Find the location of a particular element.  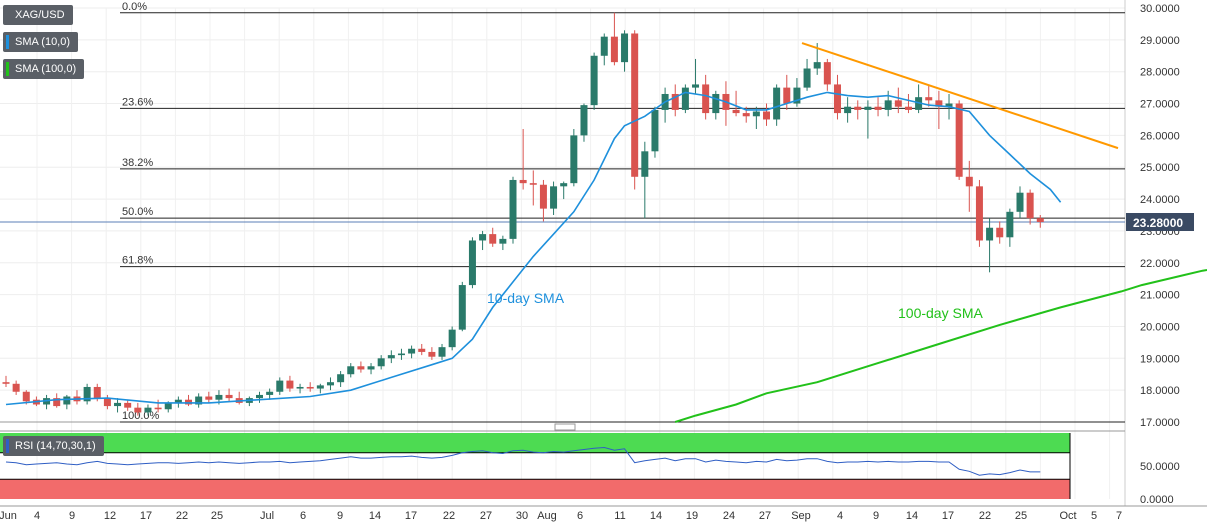

legend-rsi-label: RSI (14,70,30,1) is located at coordinates (55, 446).